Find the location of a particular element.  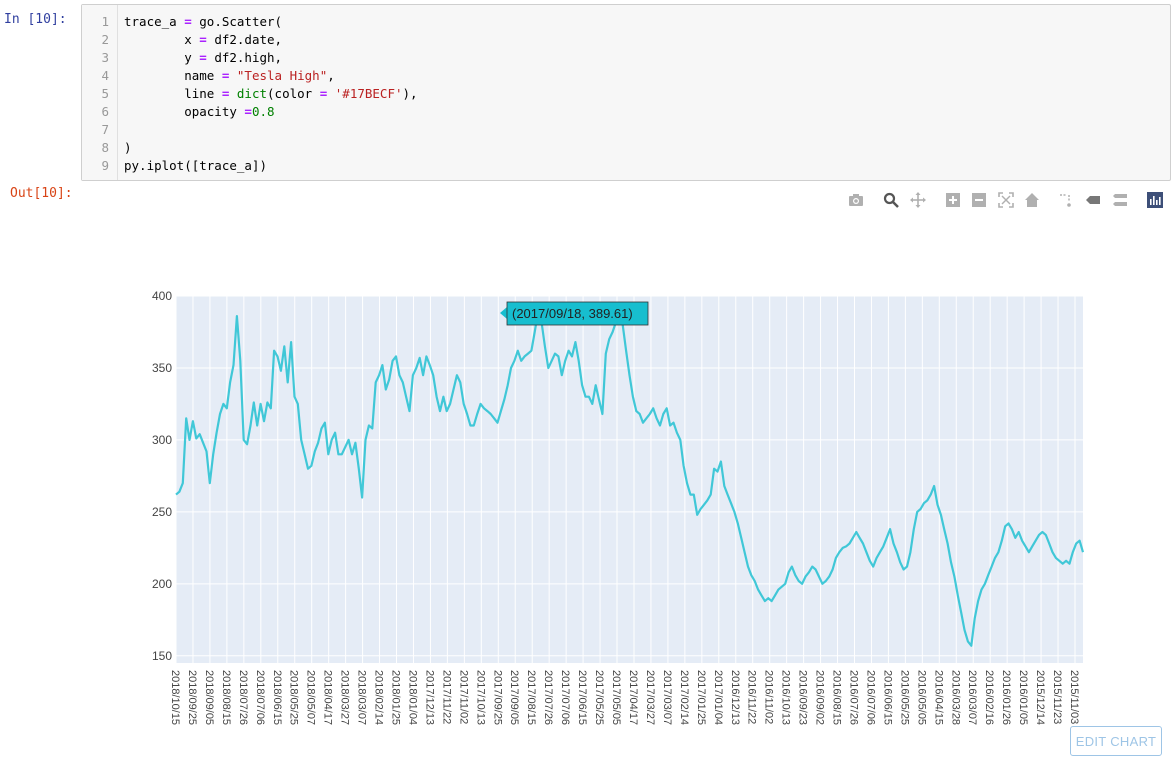

x-tick-label: 2016/01/26 is located at coordinates (1006, 697).